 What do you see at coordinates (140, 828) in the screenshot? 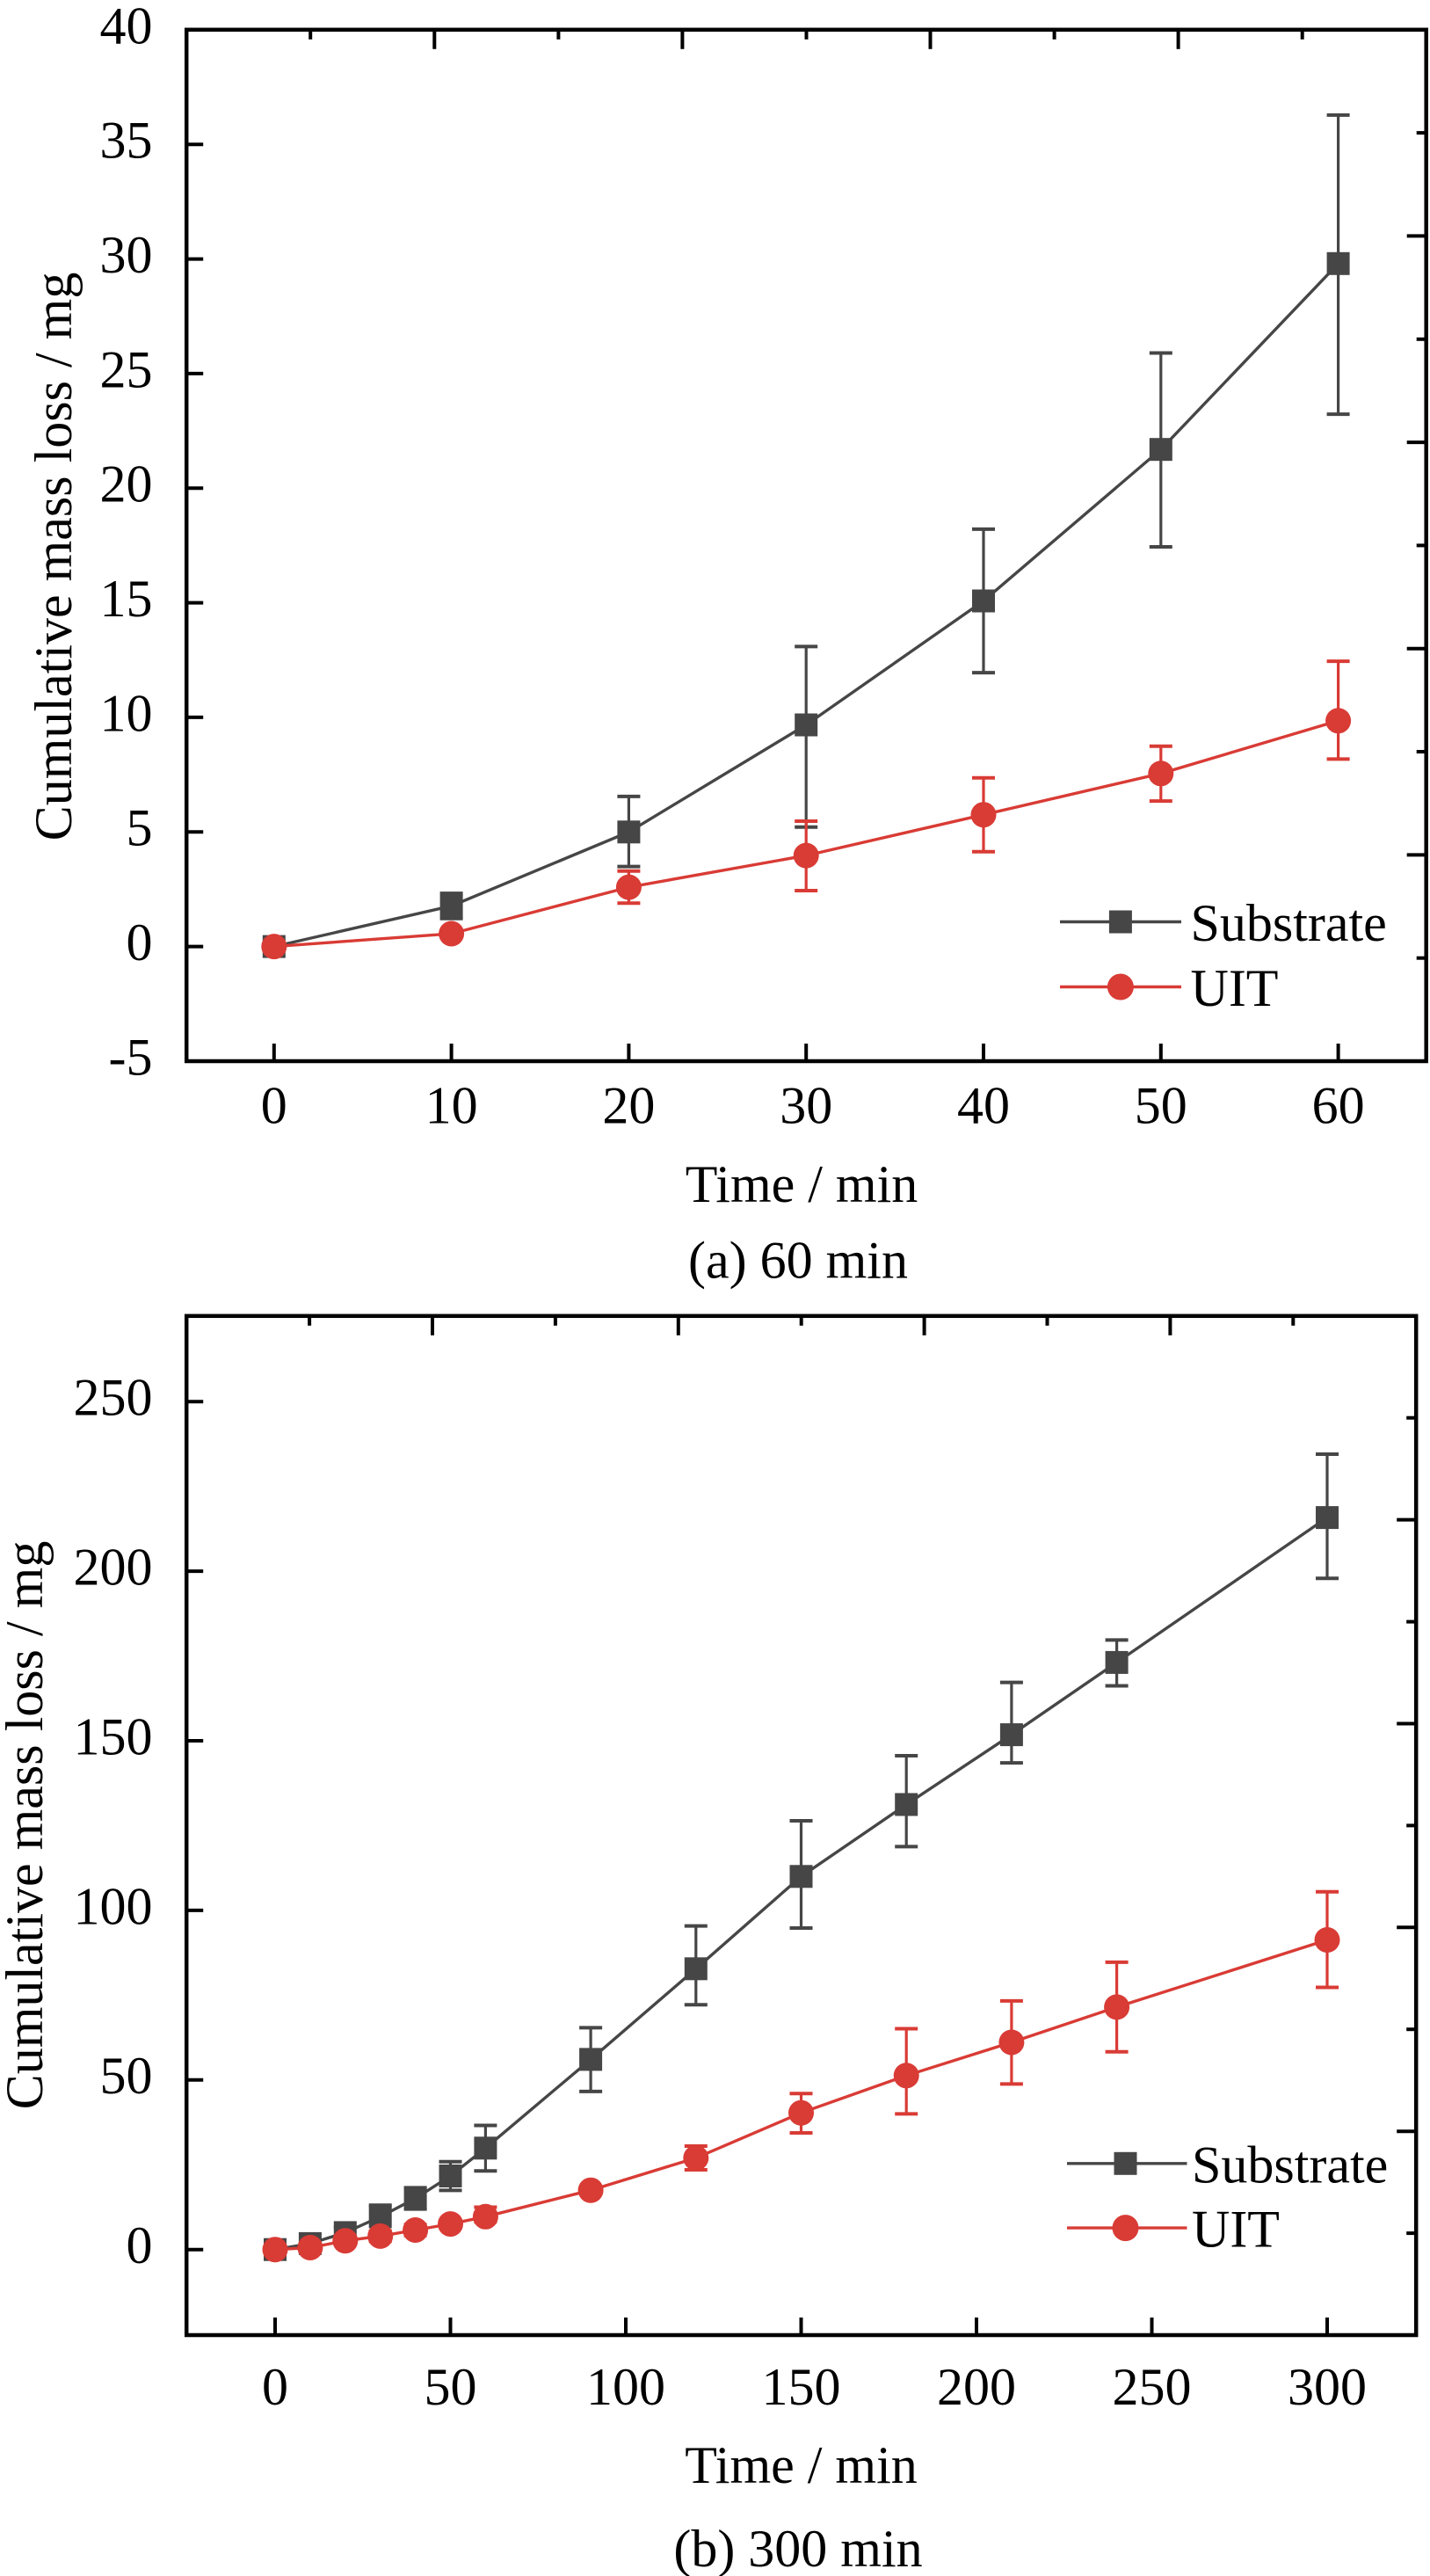
I see `svg-text: 5` at bounding box center [140, 828].